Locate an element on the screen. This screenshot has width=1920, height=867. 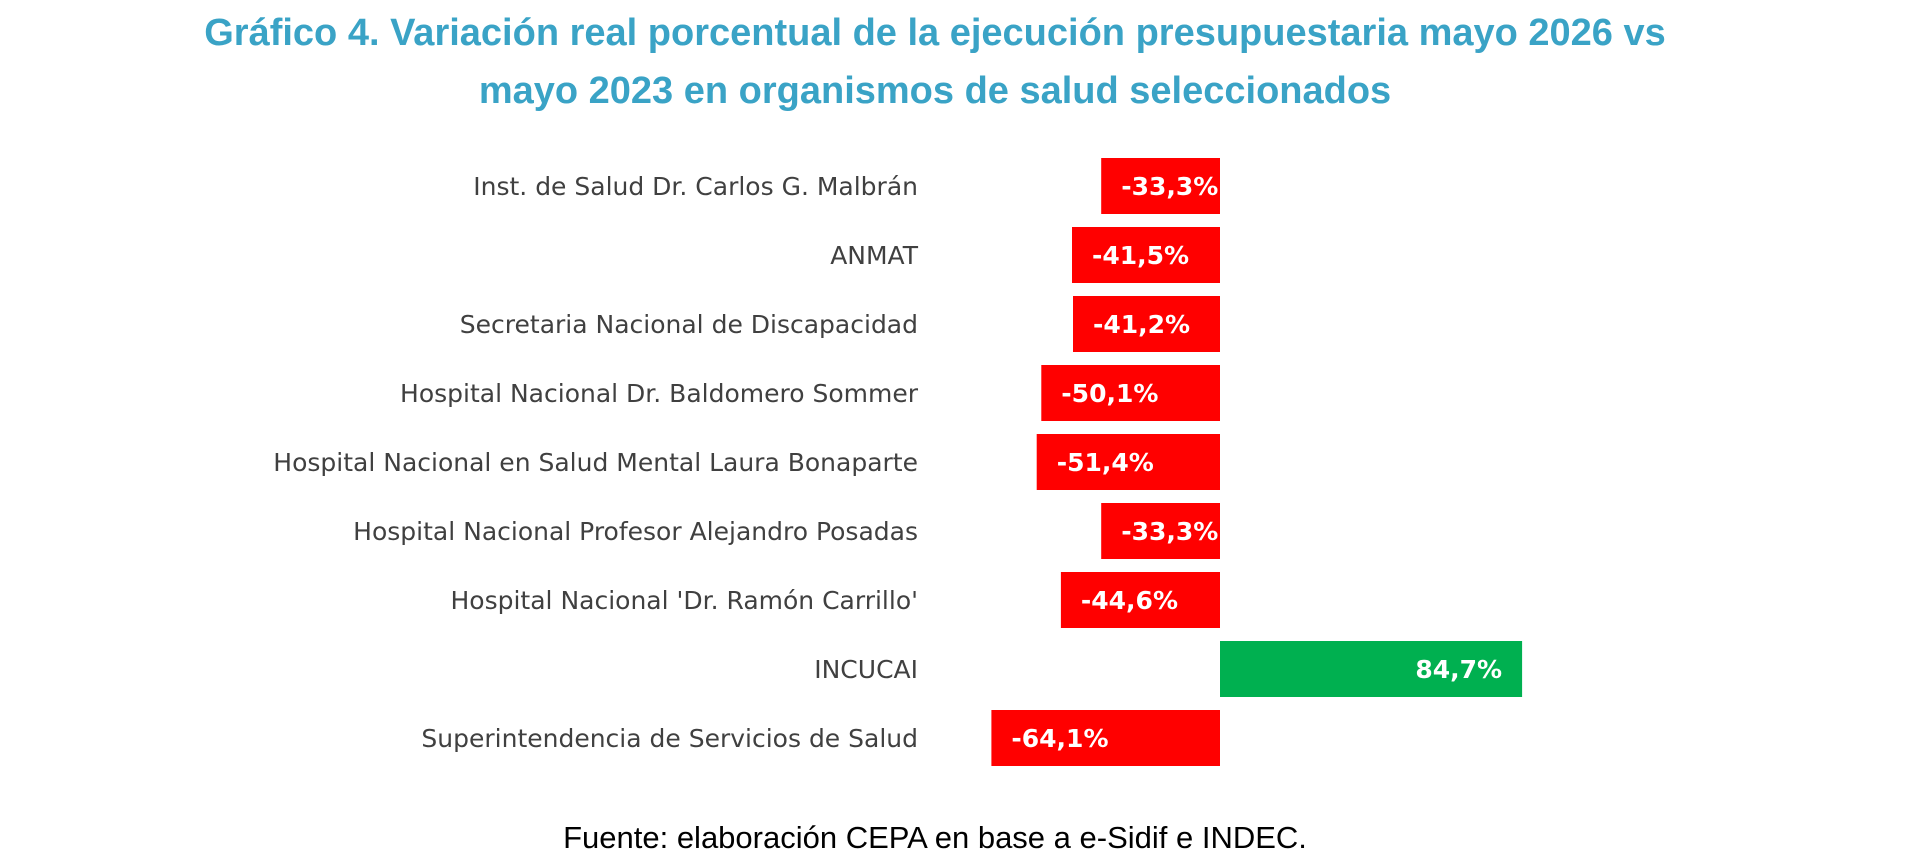
data-label: -51,4% is located at coordinates (1105, 462).